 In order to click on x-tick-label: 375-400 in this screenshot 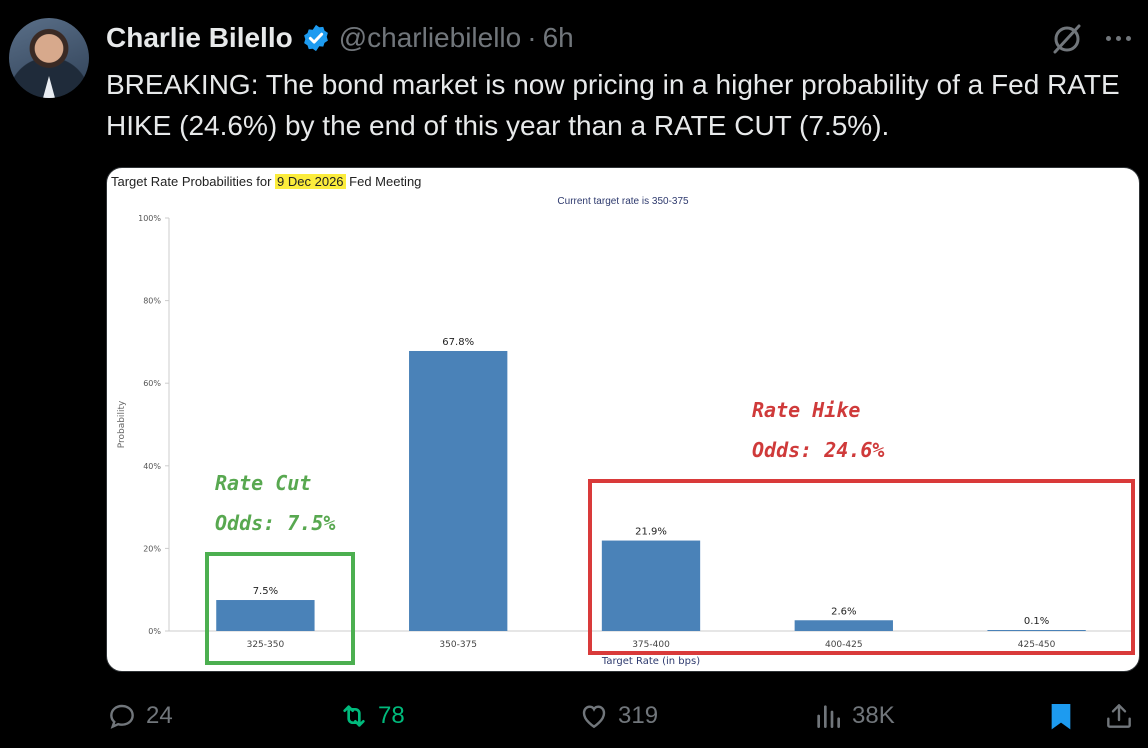, I will do `click(651, 645)`.